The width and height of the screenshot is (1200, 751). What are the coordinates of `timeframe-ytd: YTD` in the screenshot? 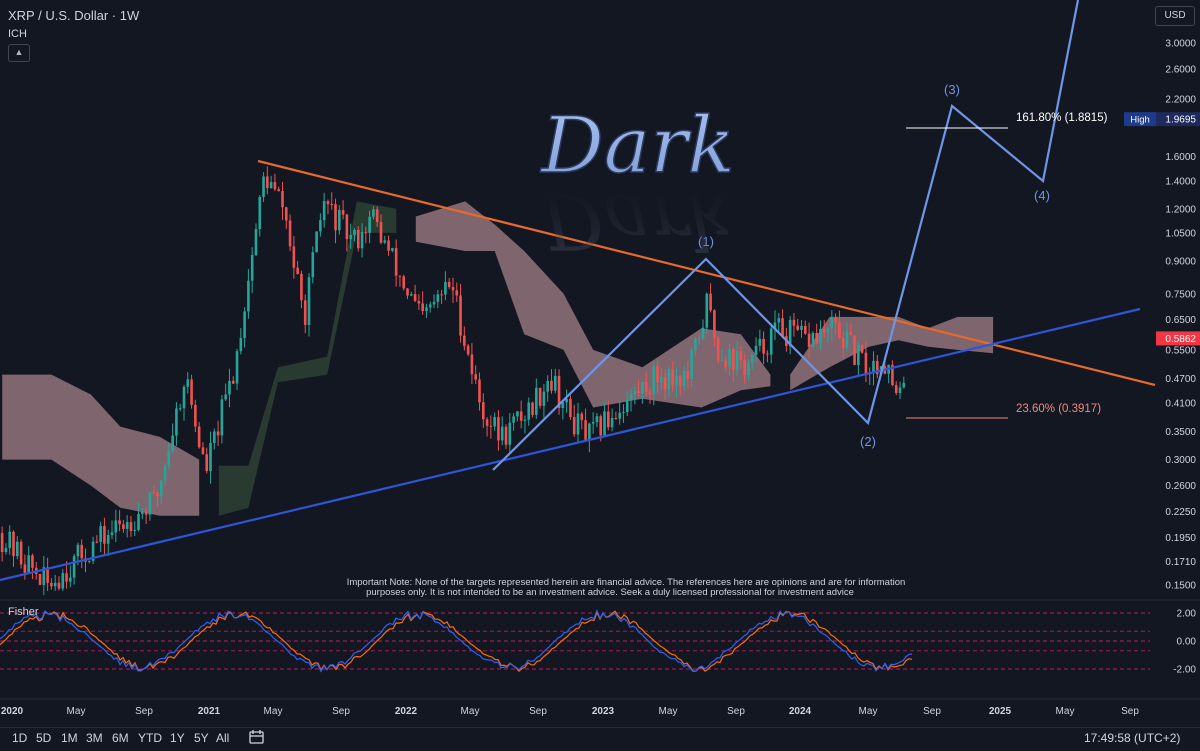 It's located at (150, 738).